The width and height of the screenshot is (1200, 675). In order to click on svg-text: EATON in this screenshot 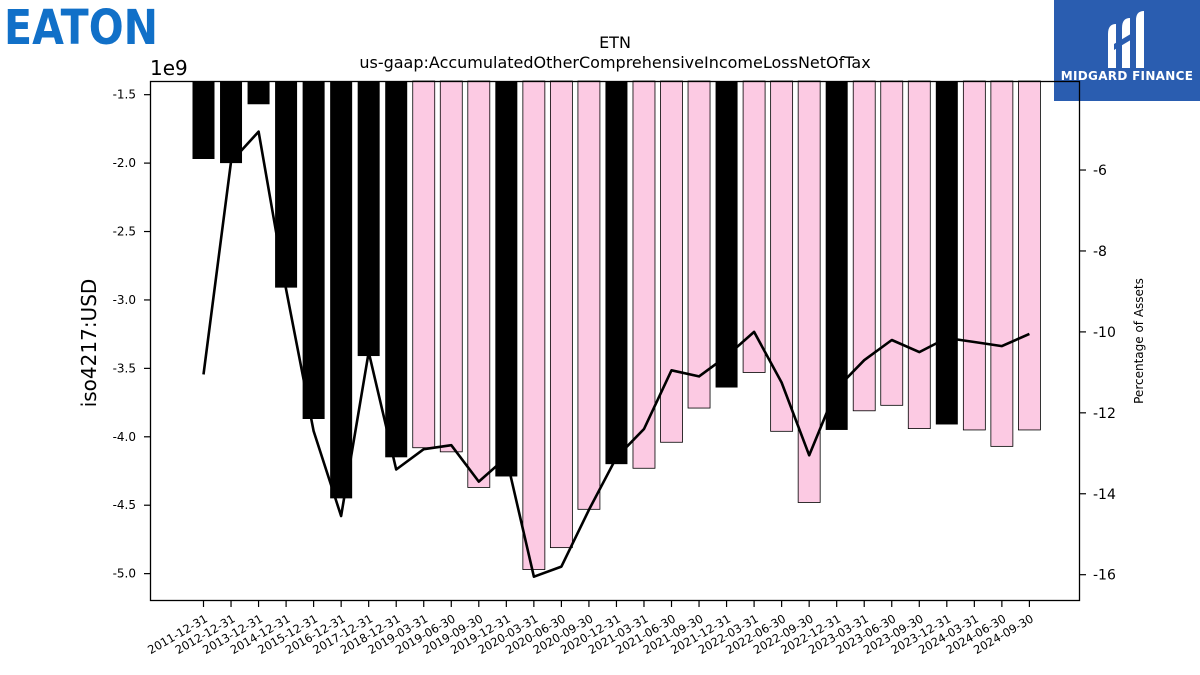, I will do `click(81, 26)`.